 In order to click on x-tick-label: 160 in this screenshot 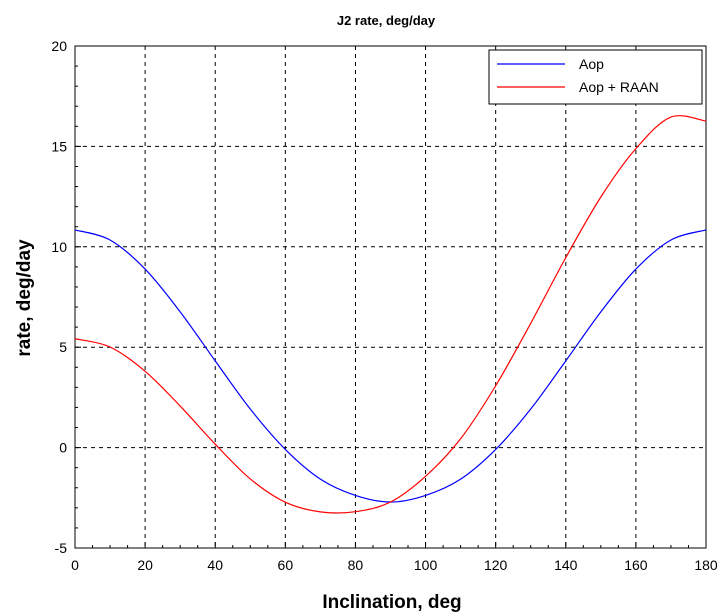, I will do `click(636, 565)`.